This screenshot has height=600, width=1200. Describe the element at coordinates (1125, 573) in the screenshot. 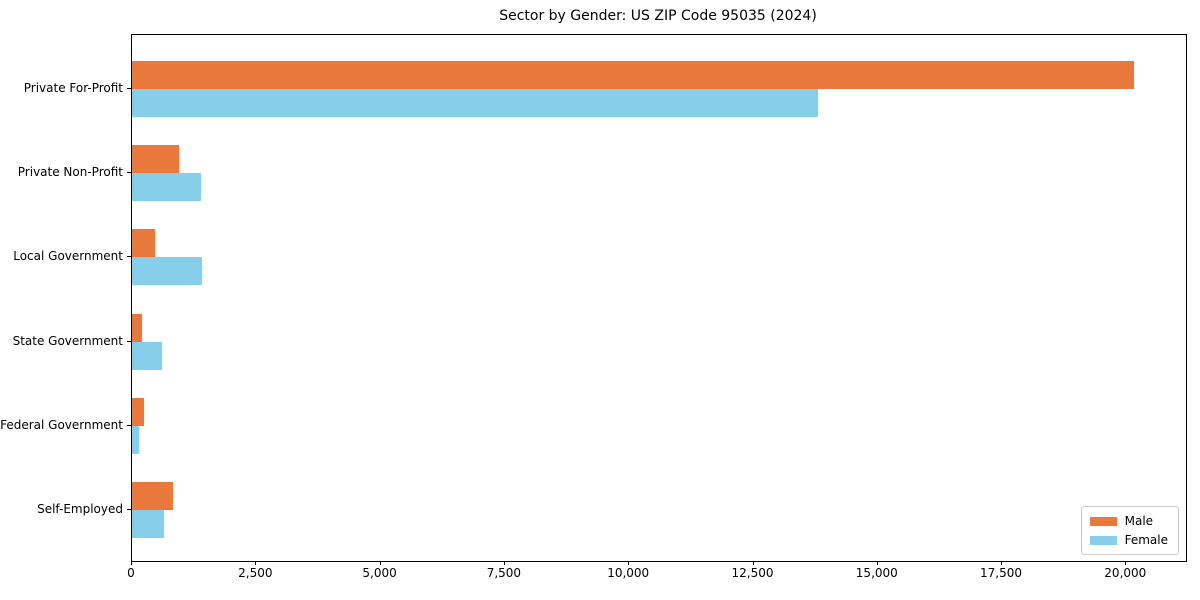

I see `x-axis-tick-label: 20,000` at that location.